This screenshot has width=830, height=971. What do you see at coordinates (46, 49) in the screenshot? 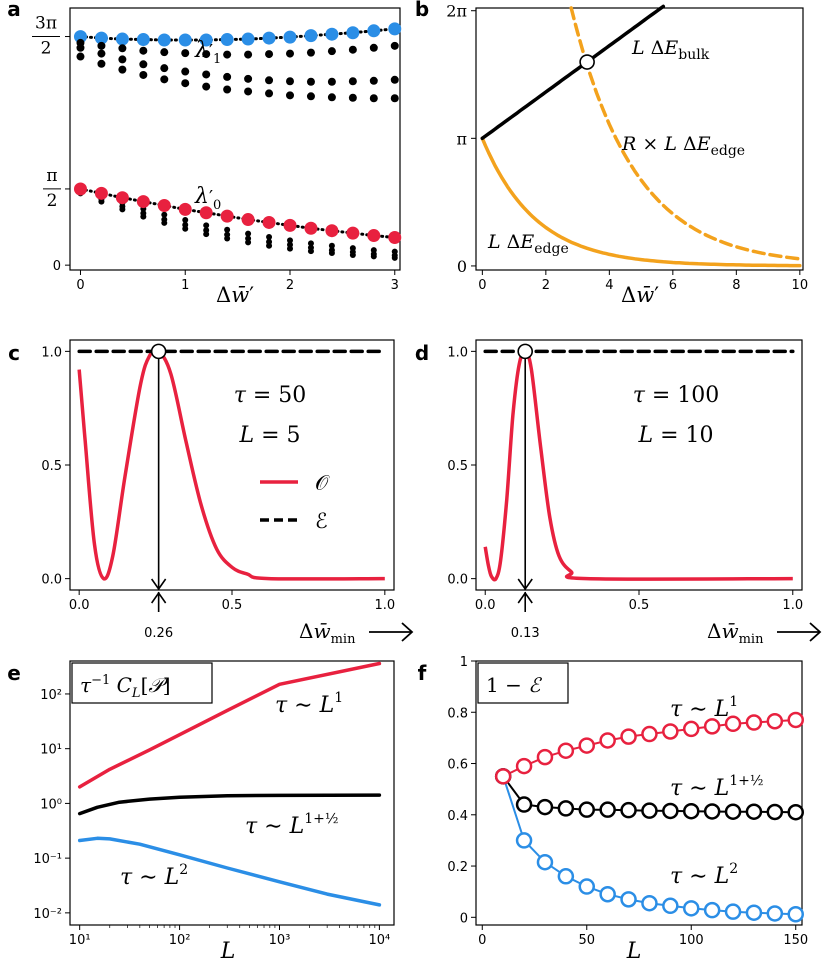
I see `a-ytick-3pi2-den: 2` at bounding box center [46, 49].